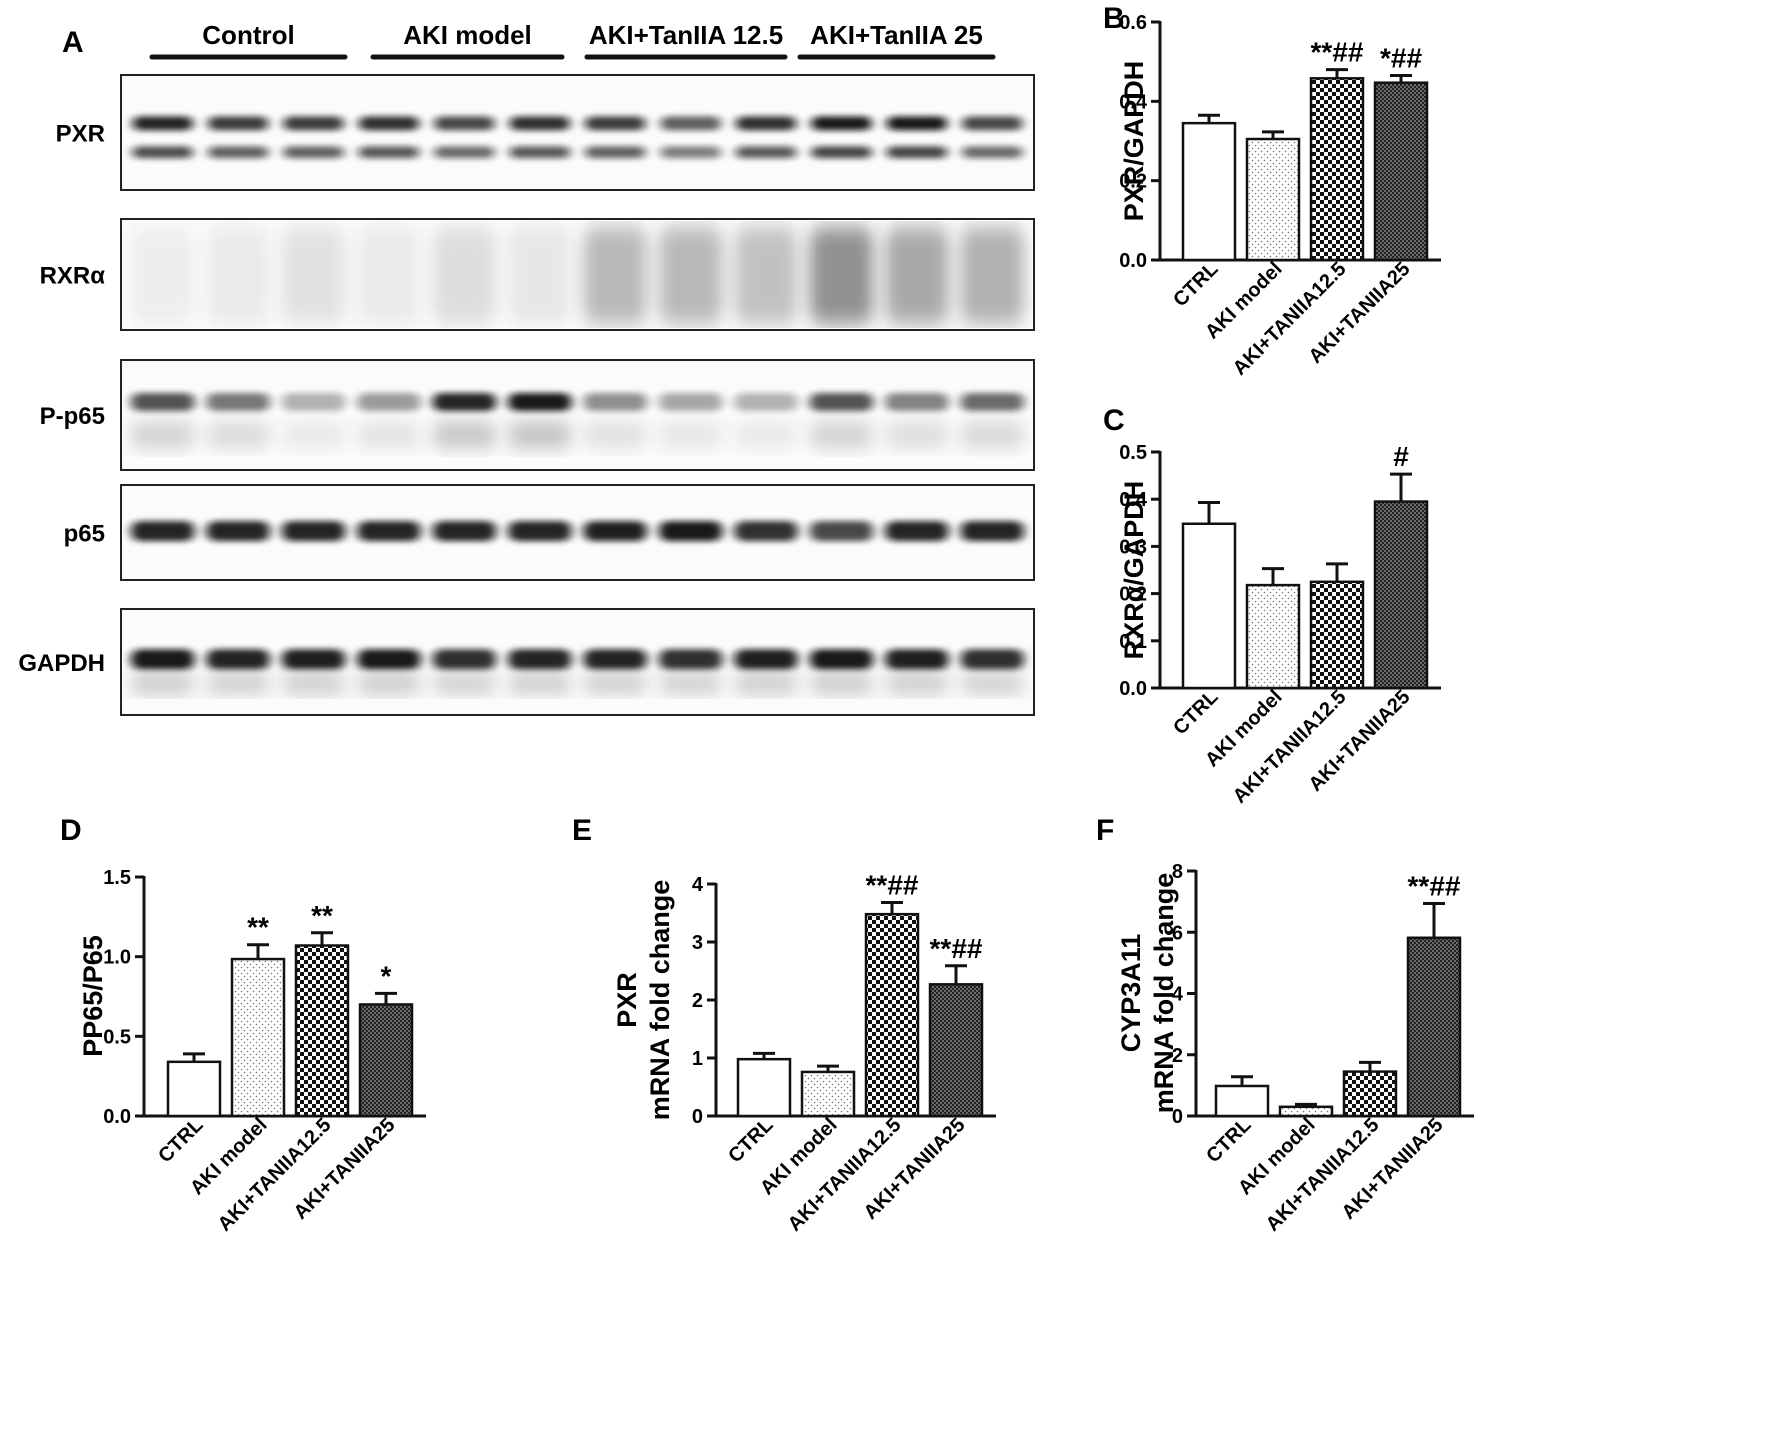 The height and width of the screenshot is (1439, 1772). Describe the element at coordinates (697, 1117) in the screenshot. I see `y-tick-label: 0` at that location.